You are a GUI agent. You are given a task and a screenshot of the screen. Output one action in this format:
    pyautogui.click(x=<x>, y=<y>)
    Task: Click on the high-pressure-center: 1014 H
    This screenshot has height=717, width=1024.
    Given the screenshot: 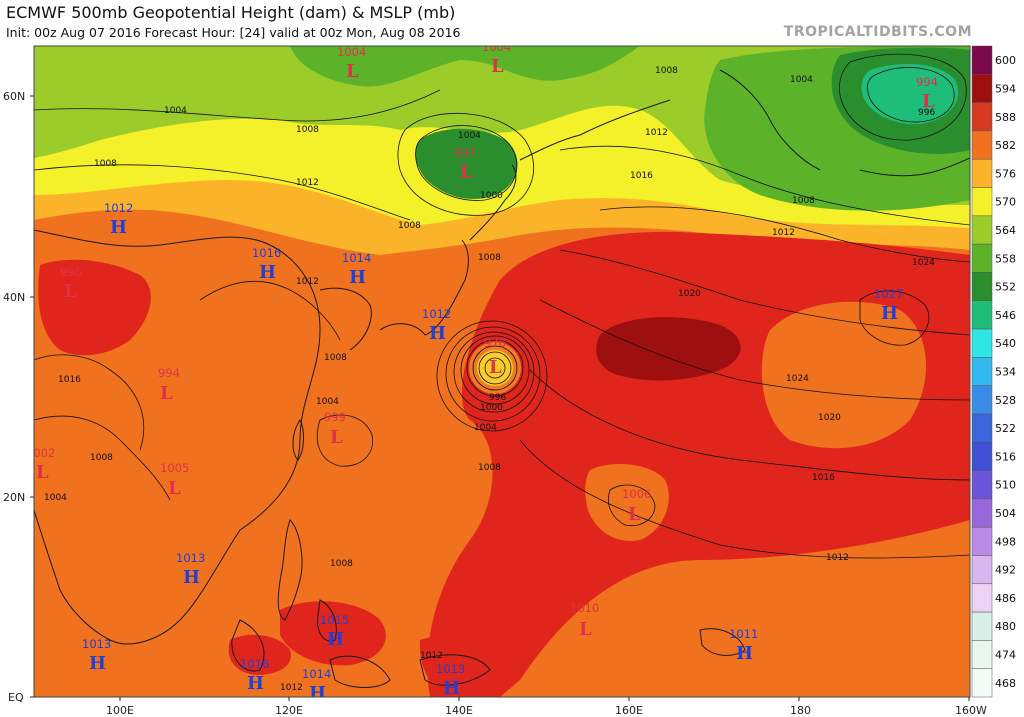 What is the action you would take?
    pyautogui.click(x=356, y=269)
    